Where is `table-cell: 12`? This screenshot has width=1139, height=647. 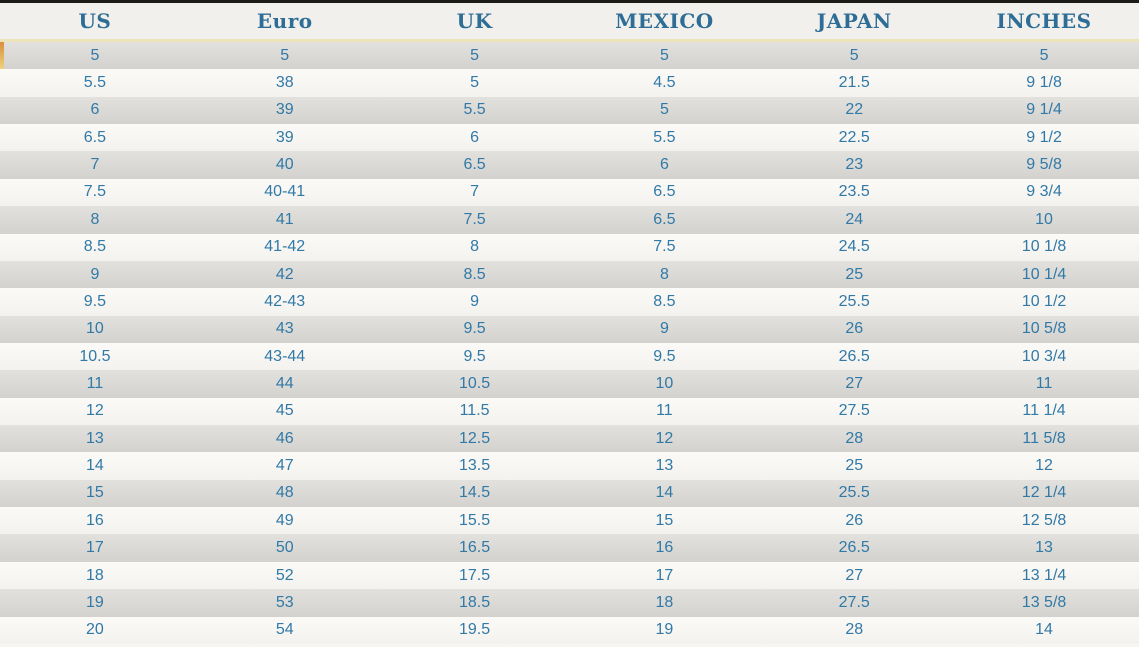 table-cell: 12 is located at coordinates (1044, 466).